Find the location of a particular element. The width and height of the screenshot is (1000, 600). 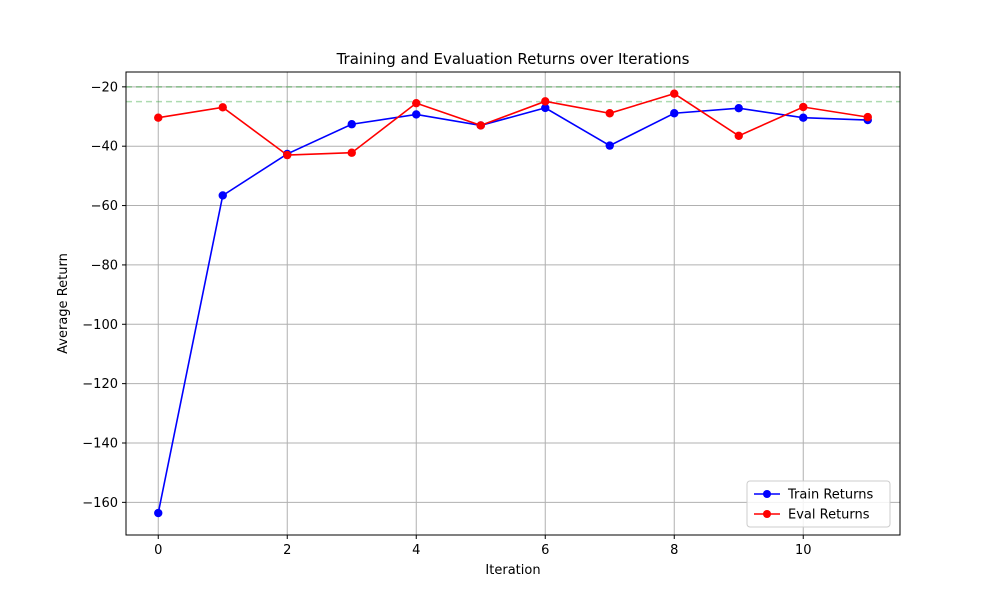

x-tick-label: 2 is located at coordinates (287, 550).